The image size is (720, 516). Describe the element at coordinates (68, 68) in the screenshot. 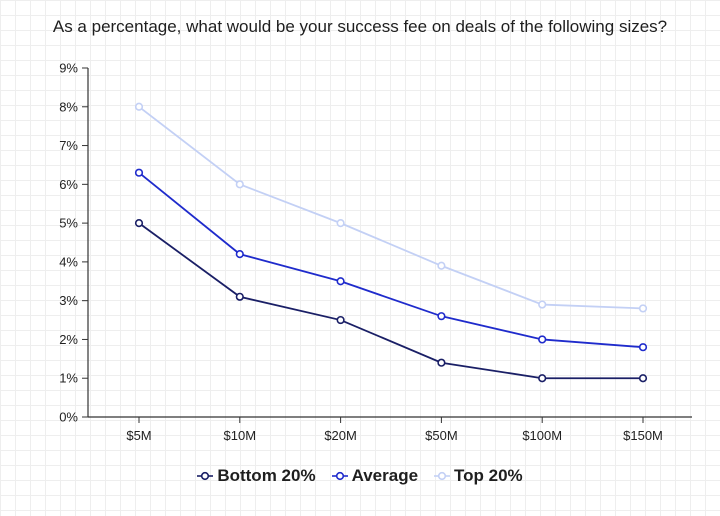

I see `y-tick-label: 9%` at that location.